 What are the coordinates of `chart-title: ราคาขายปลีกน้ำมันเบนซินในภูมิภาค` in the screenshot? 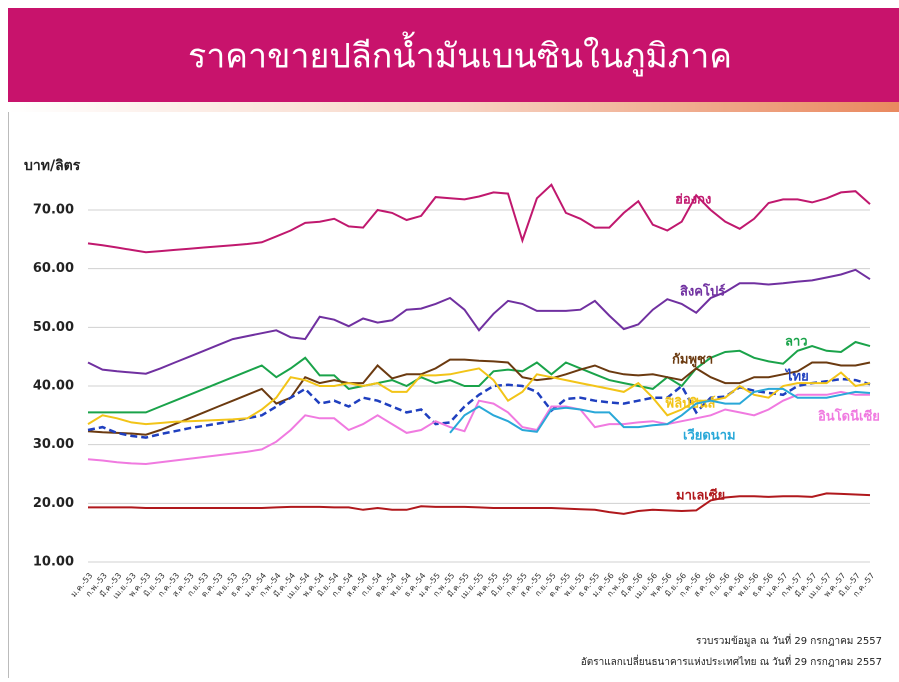 It's located at (460, 54).